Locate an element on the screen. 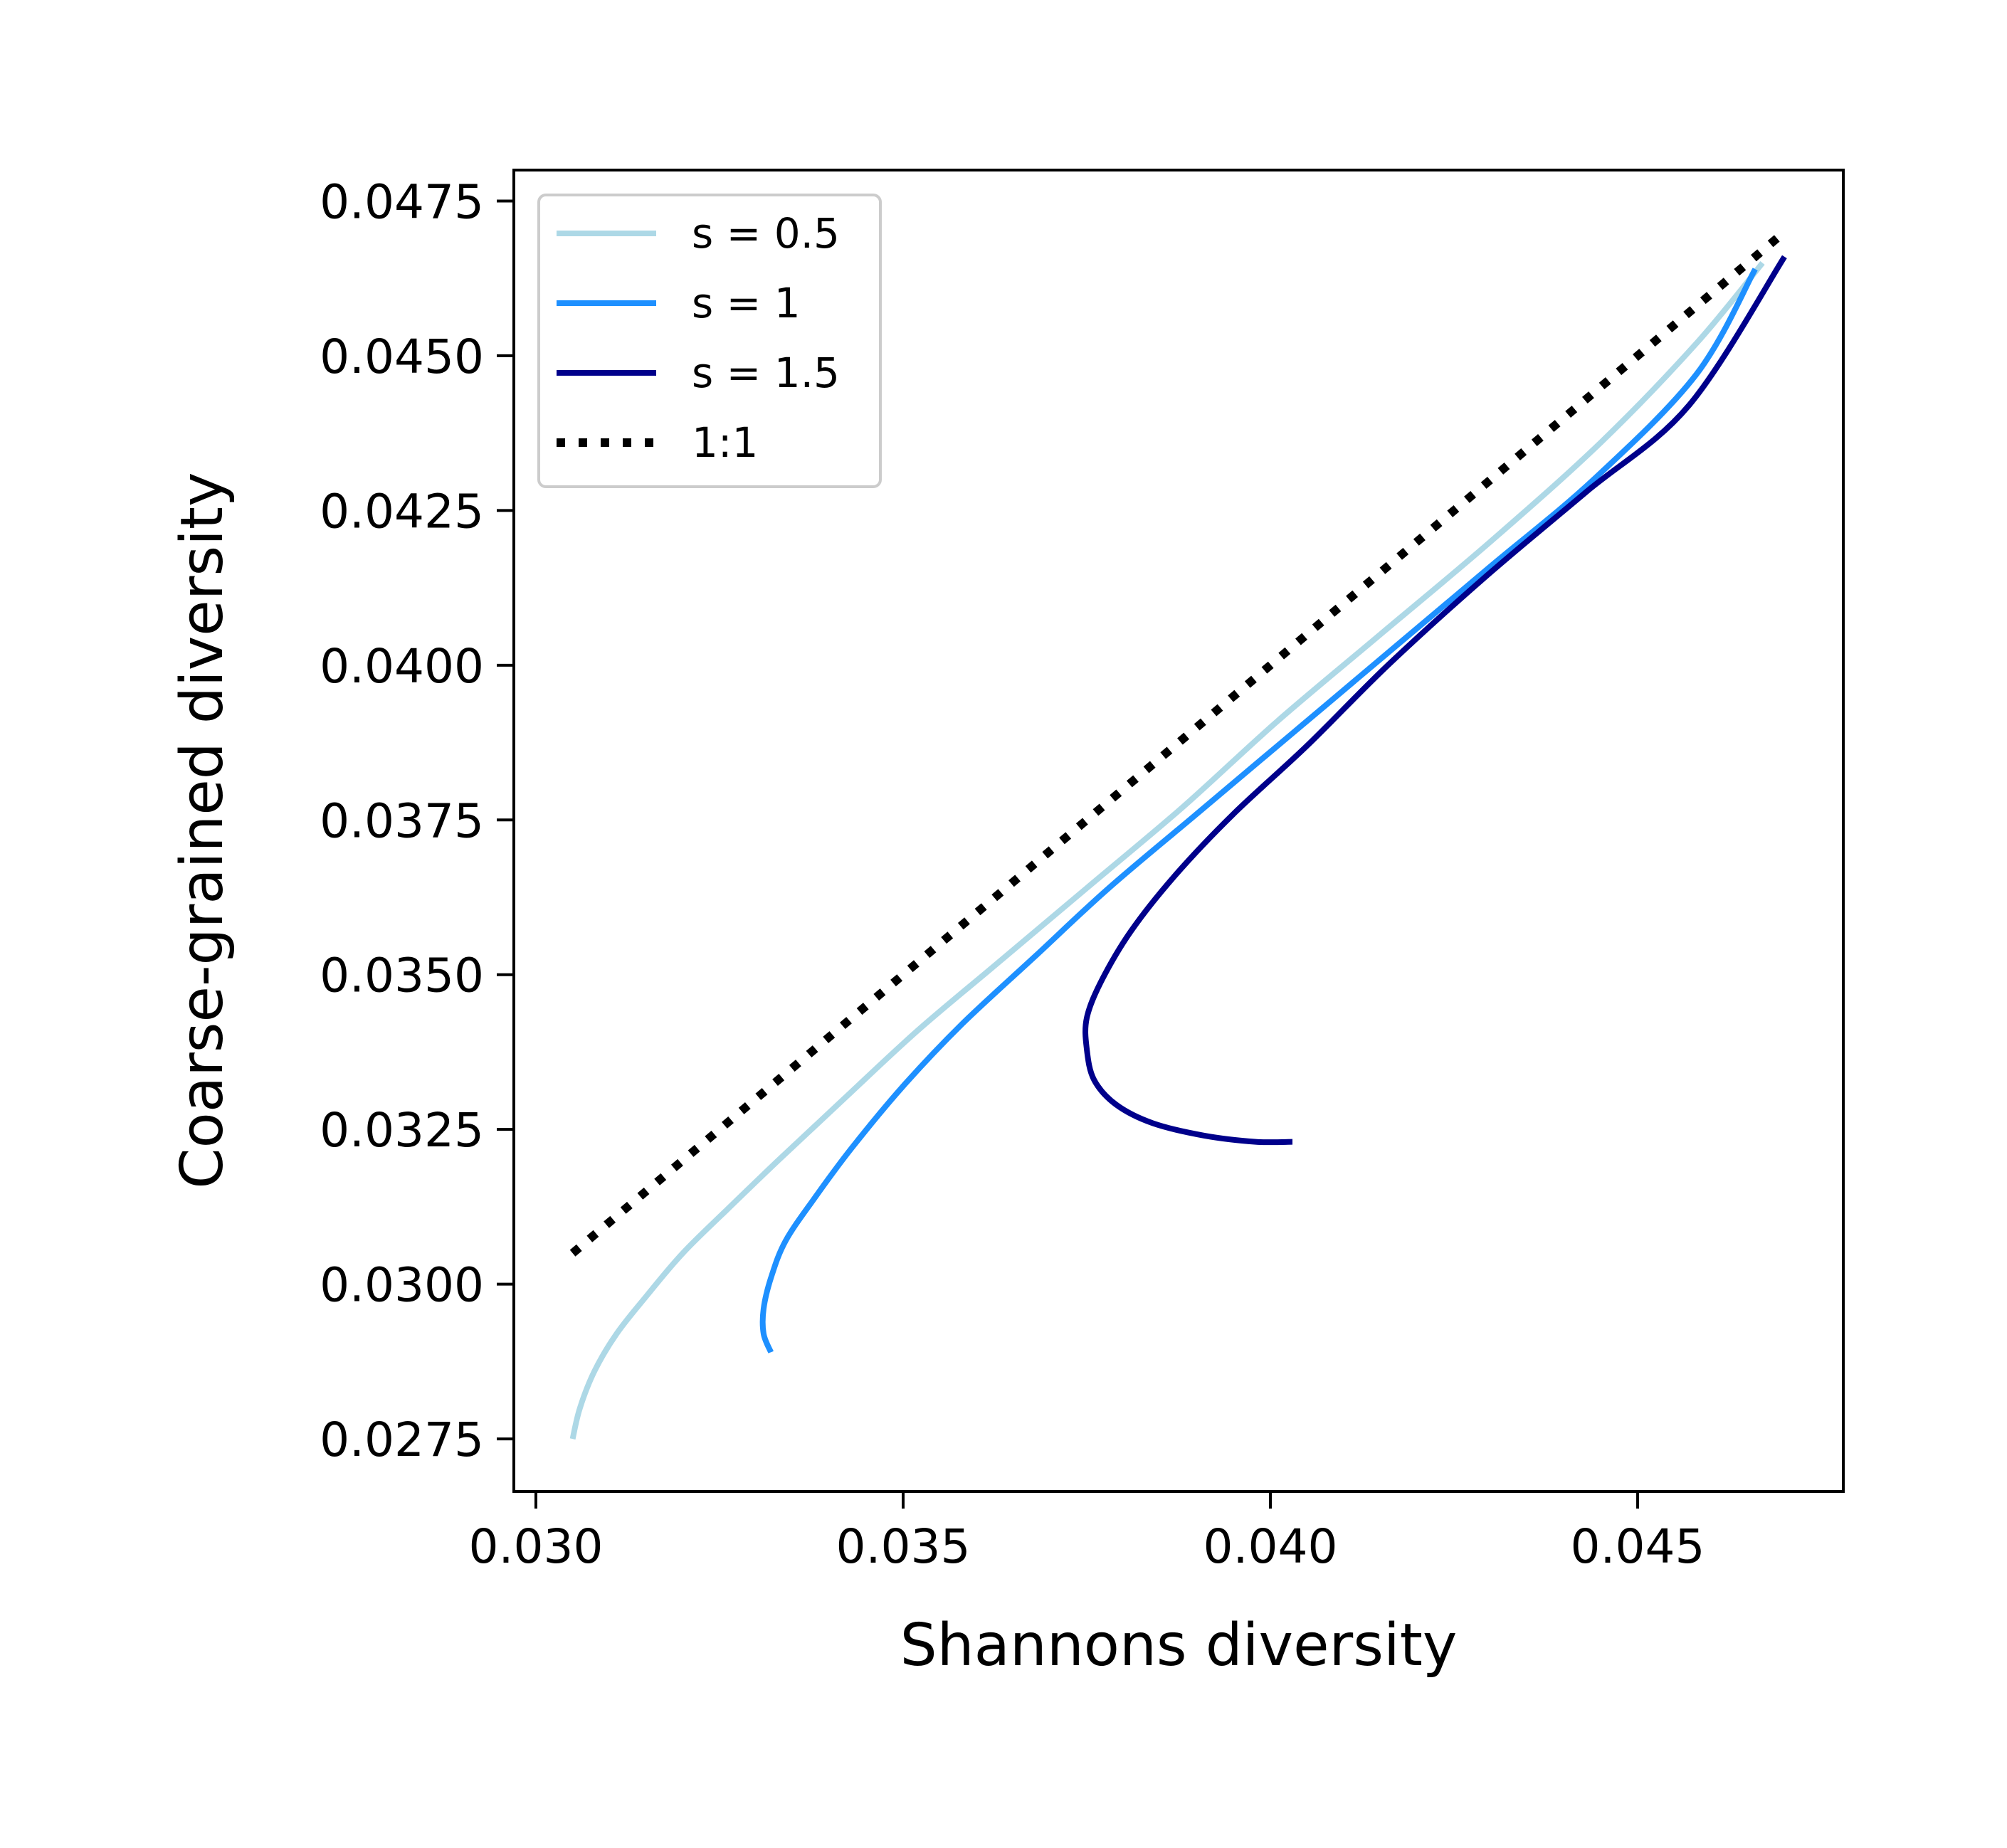 This screenshot has width=2007, height=1848. y-tick-label-2: 0.0325 is located at coordinates (402, 1130).